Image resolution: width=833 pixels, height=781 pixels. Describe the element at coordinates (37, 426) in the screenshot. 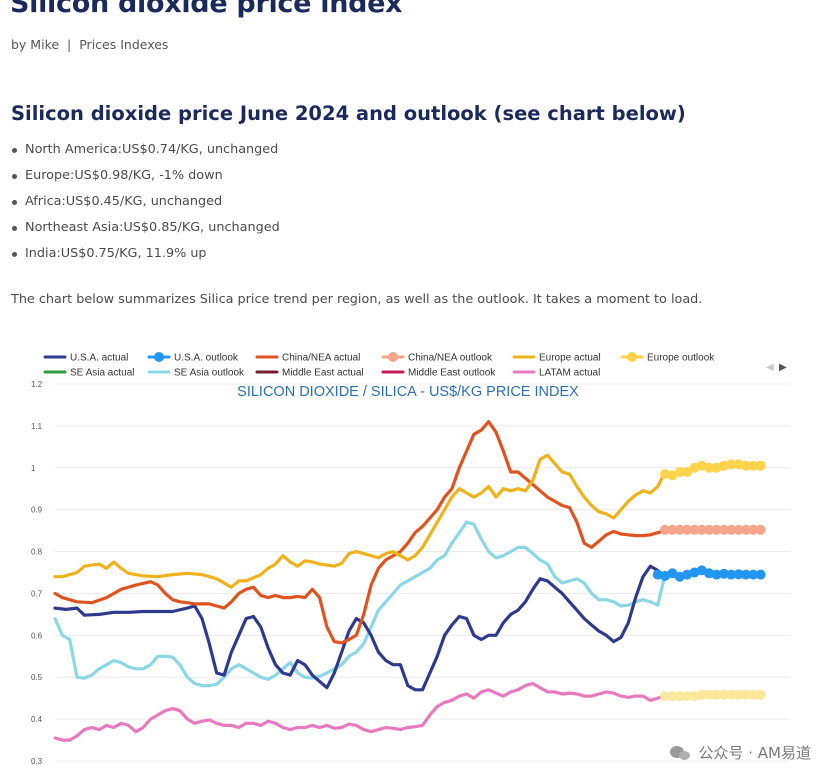

I see `y-tick-label: 1.1` at that location.